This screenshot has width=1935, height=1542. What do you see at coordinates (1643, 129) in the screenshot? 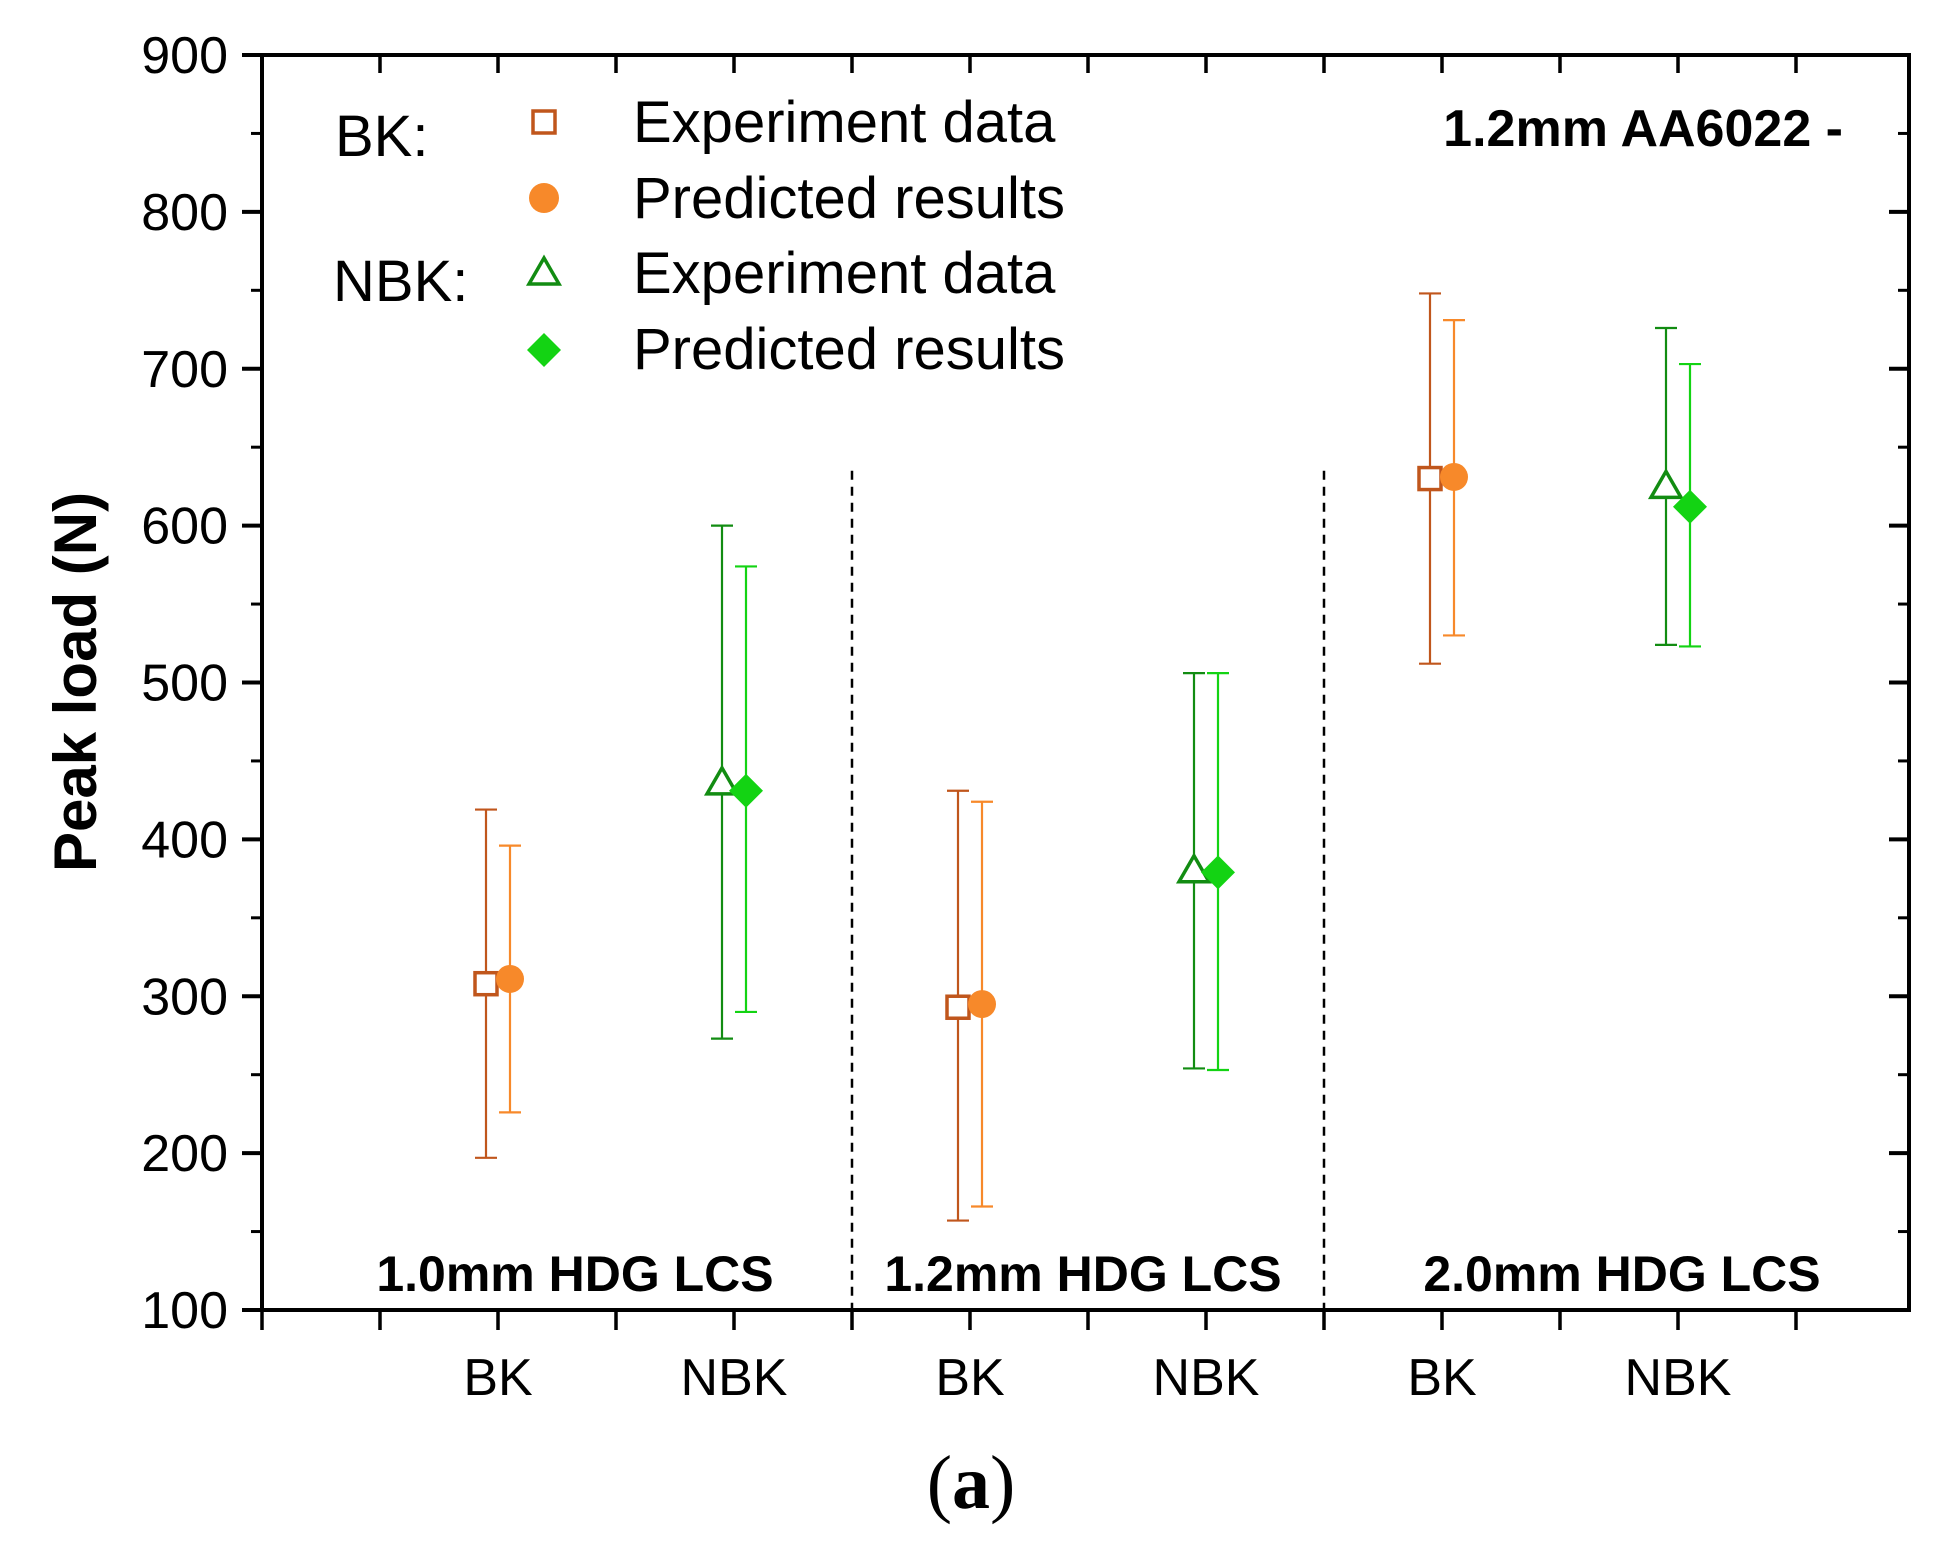
I see `chart-title: 1.2mm AA6022 -` at bounding box center [1643, 129].